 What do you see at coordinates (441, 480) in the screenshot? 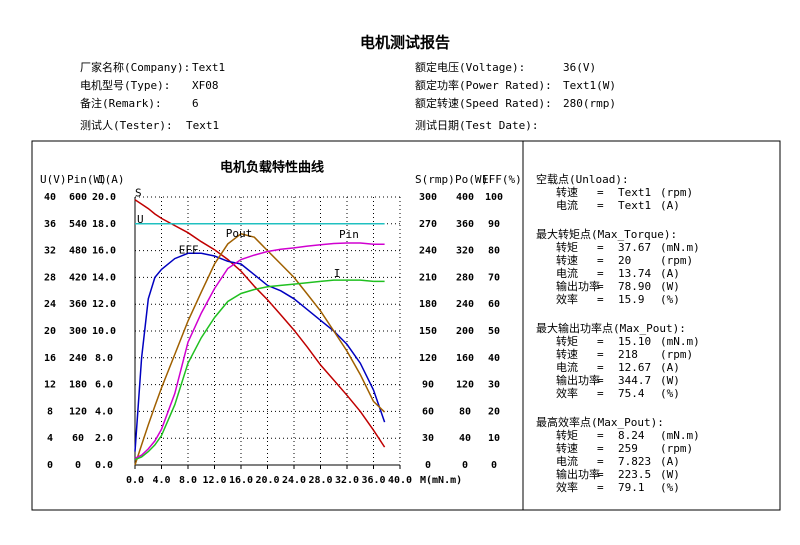
I see `x-axis-title: M(mN.m)` at bounding box center [441, 480].